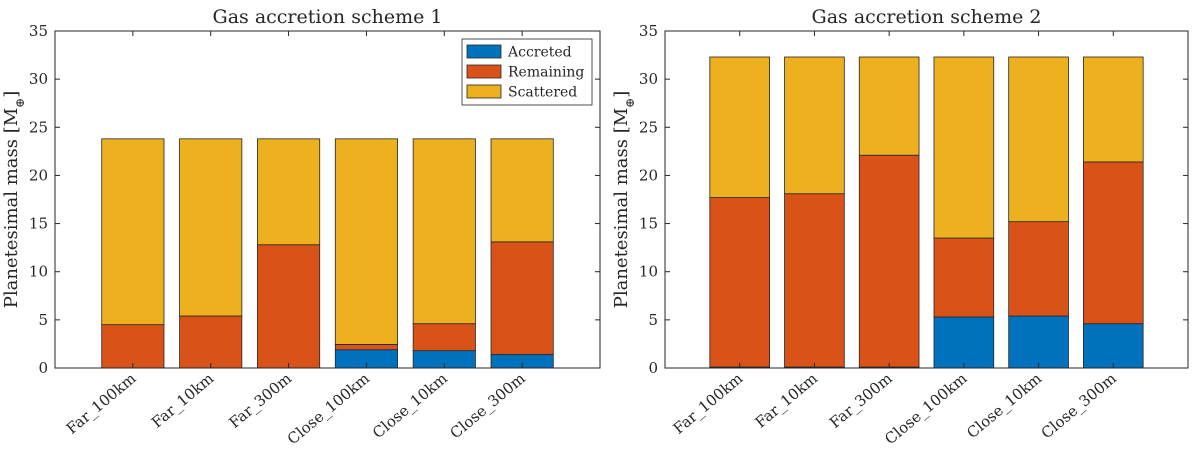 The width and height of the screenshot is (1200, 461). Describe the element at coordinates (964, 342) in the screenshot. I see `bar-accreted-close-100km` at that location.